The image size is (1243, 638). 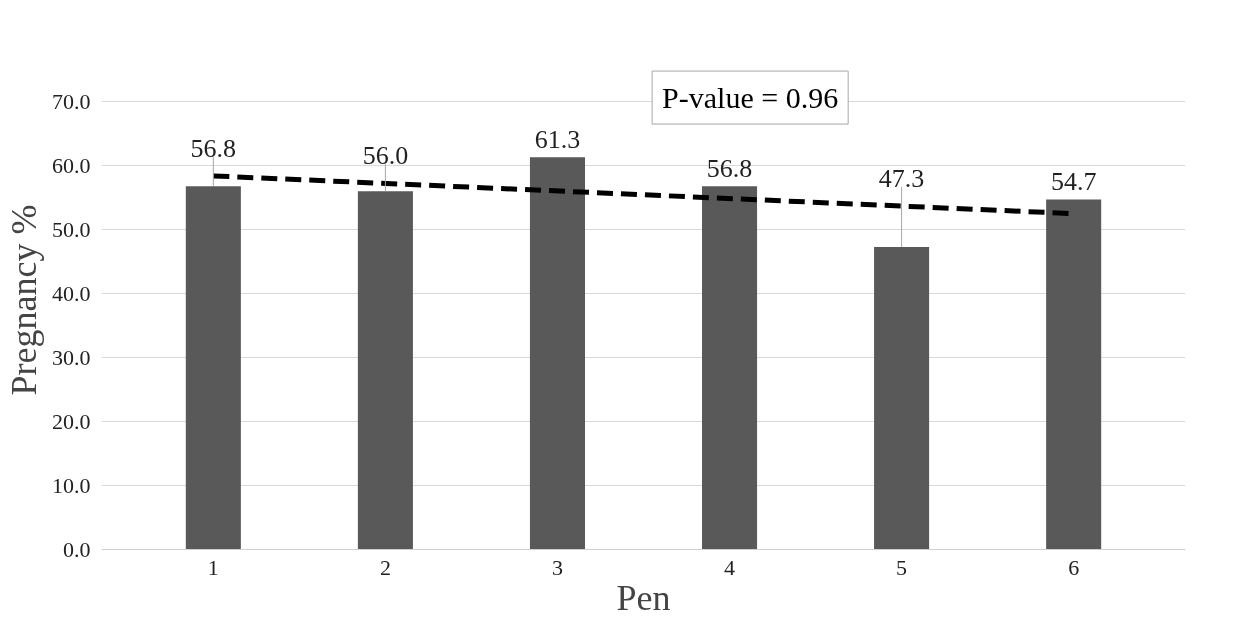 I want to click on y-tick-label: 40.0, so click(x=71, y=293).